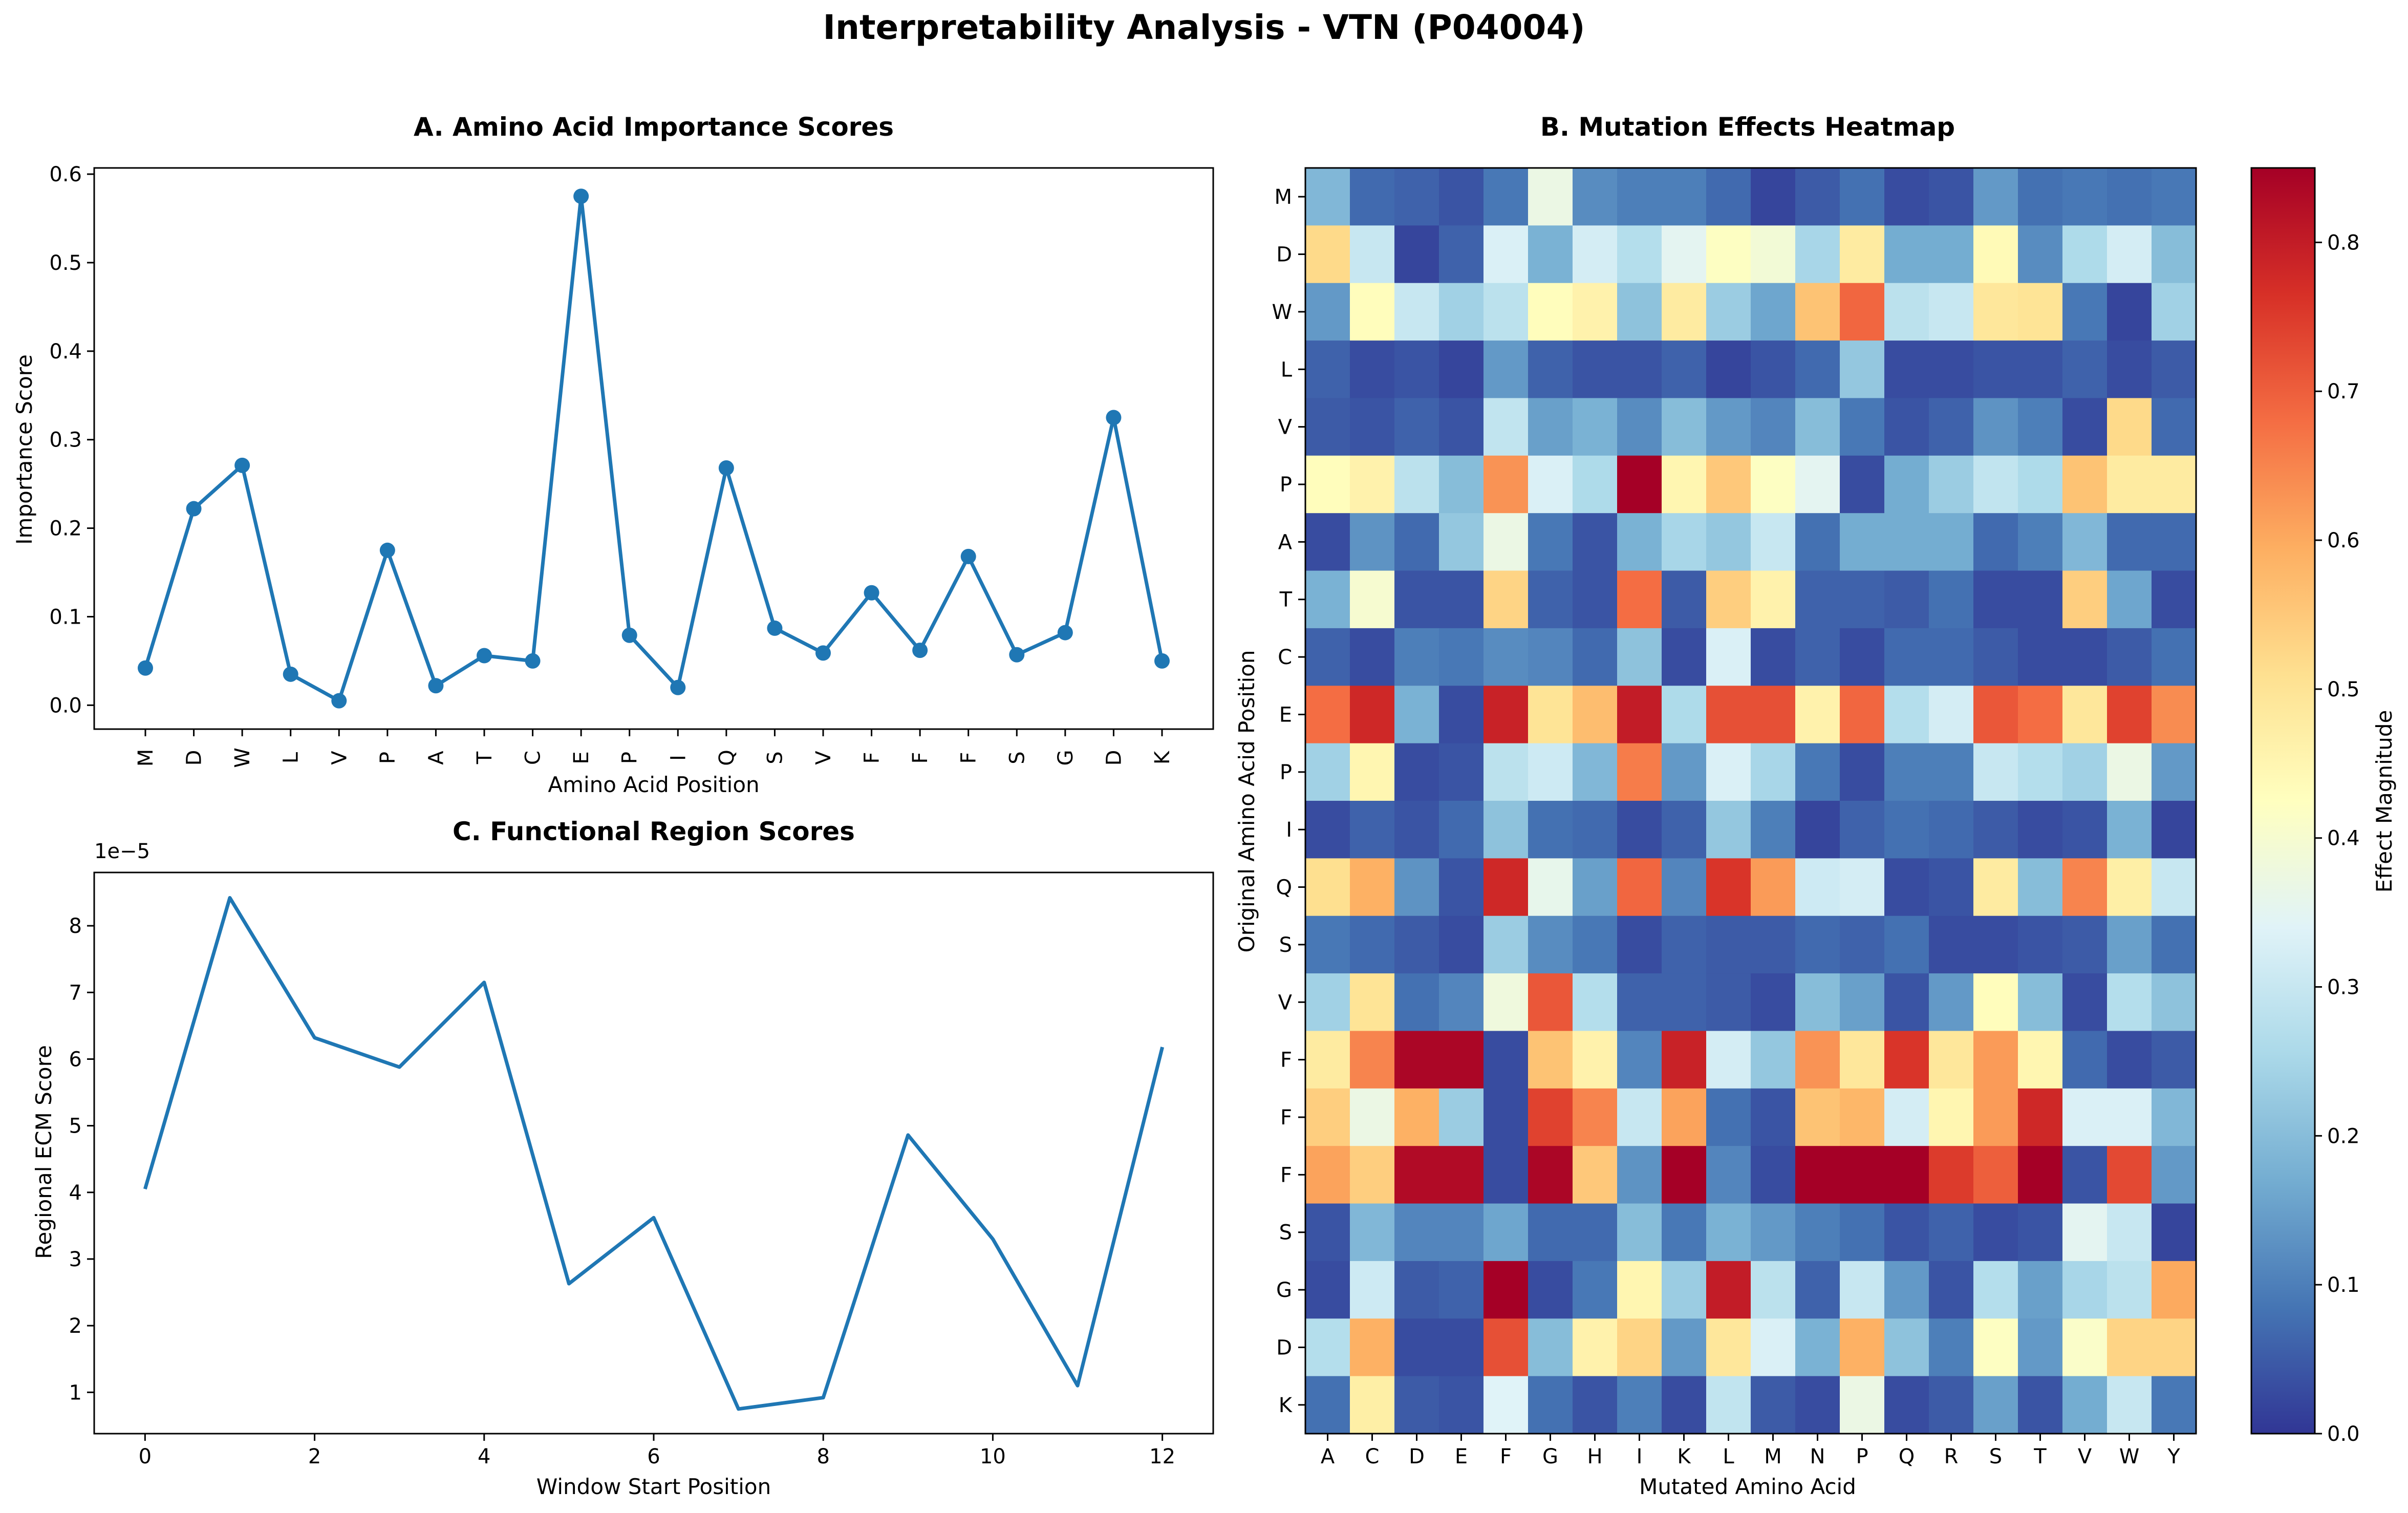  Describe the element at coordinates (1747, 1486) in the screenshot. I see `heatmap-xlabel: Mutated Amino Acid` at that location.